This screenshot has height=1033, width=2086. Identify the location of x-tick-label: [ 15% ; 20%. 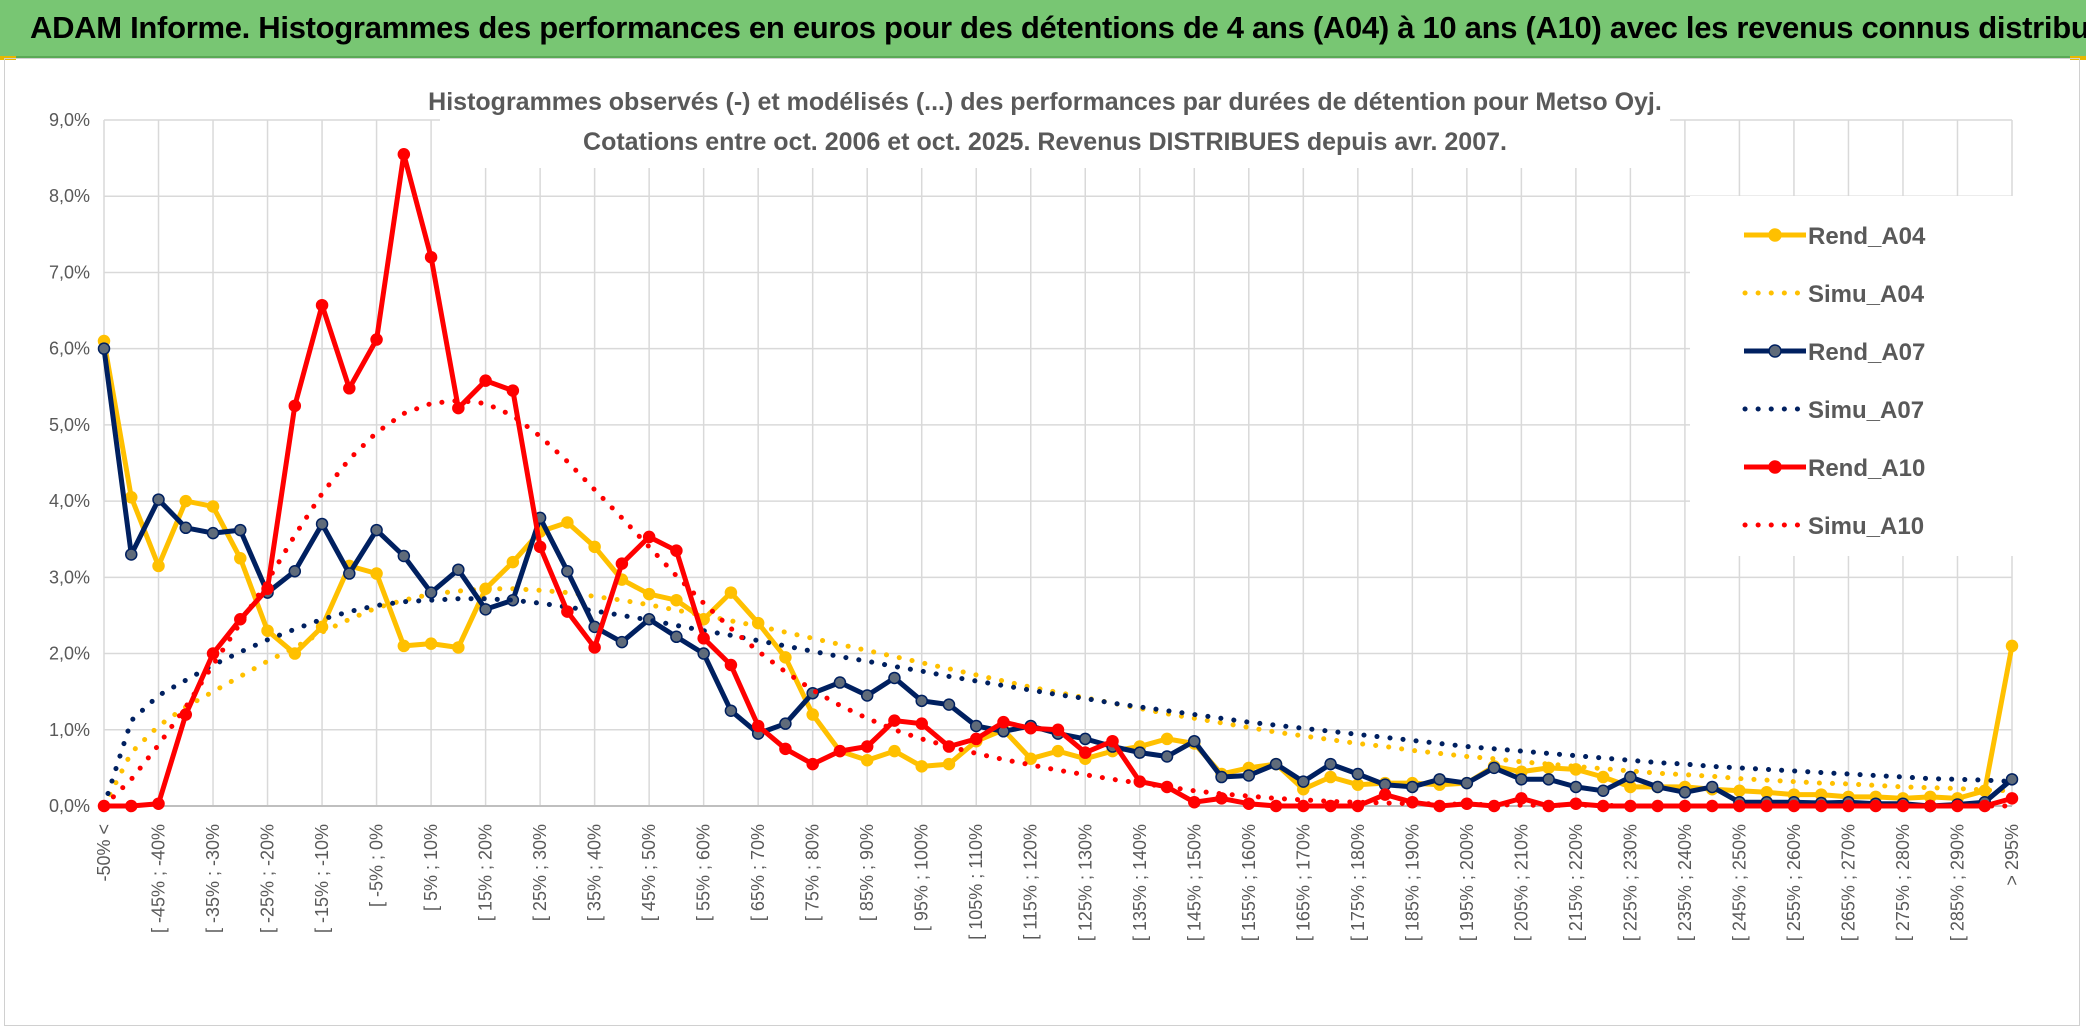
(486, 872).